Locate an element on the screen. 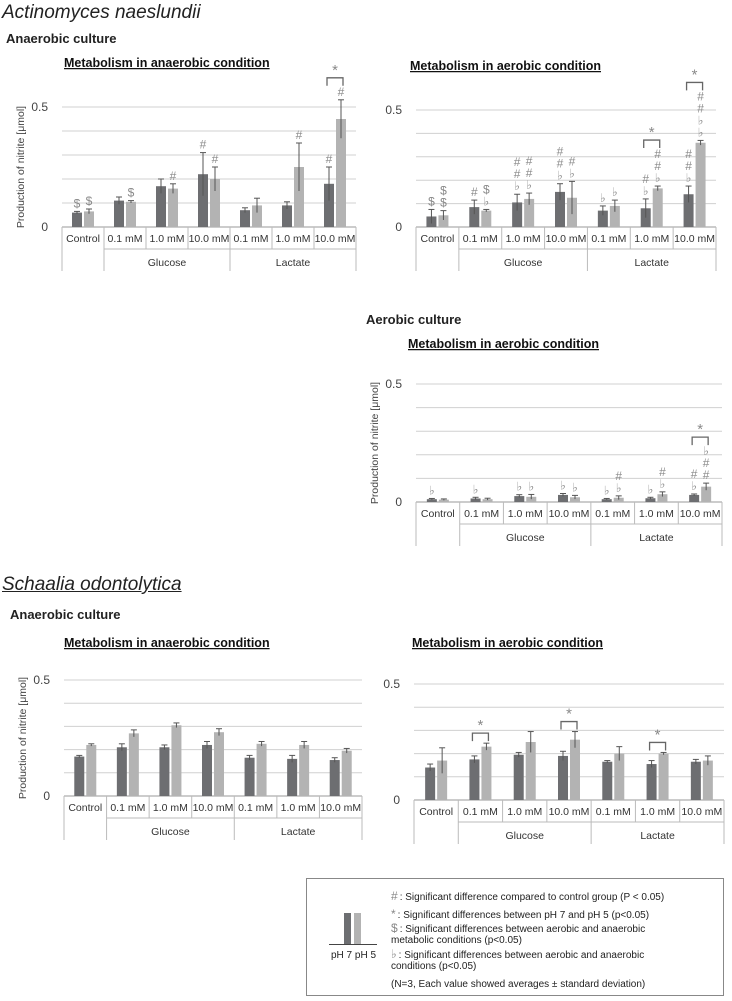 The height and width of the screenshot is (1001, 732). y-tick-label: 0 is located at coordinates (398, 502).